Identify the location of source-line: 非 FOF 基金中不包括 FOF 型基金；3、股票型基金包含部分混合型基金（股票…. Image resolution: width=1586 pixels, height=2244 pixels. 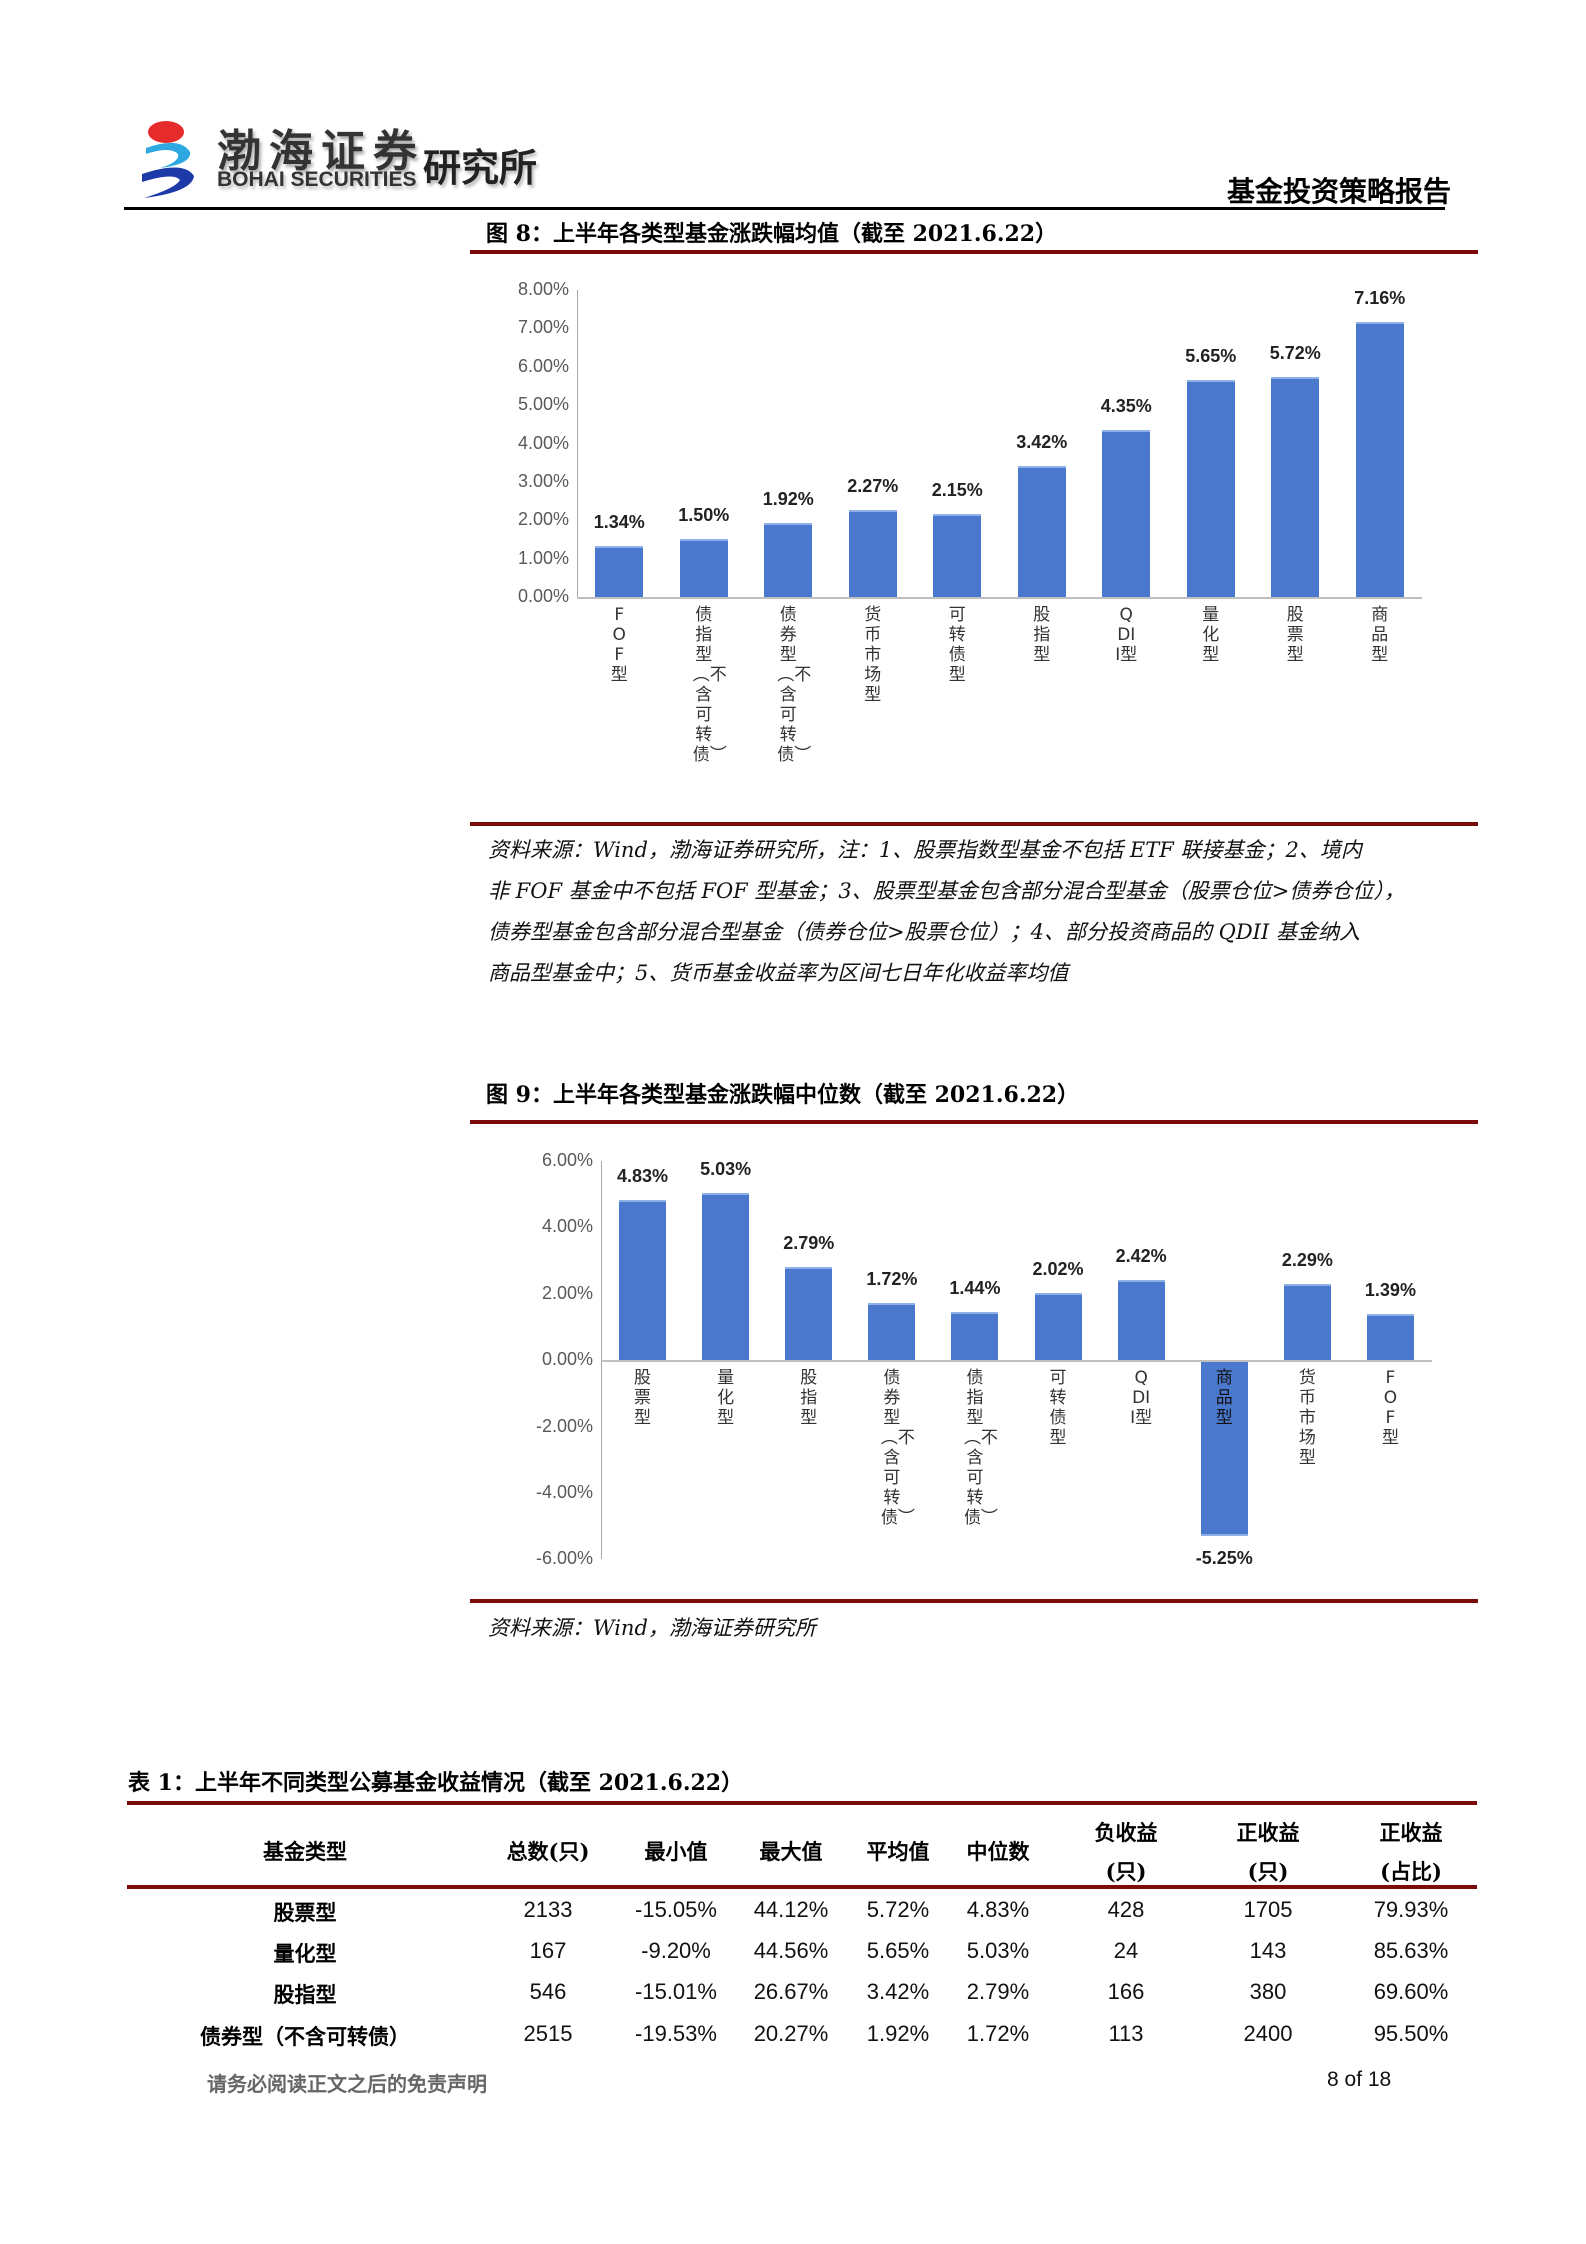
(946, 891).